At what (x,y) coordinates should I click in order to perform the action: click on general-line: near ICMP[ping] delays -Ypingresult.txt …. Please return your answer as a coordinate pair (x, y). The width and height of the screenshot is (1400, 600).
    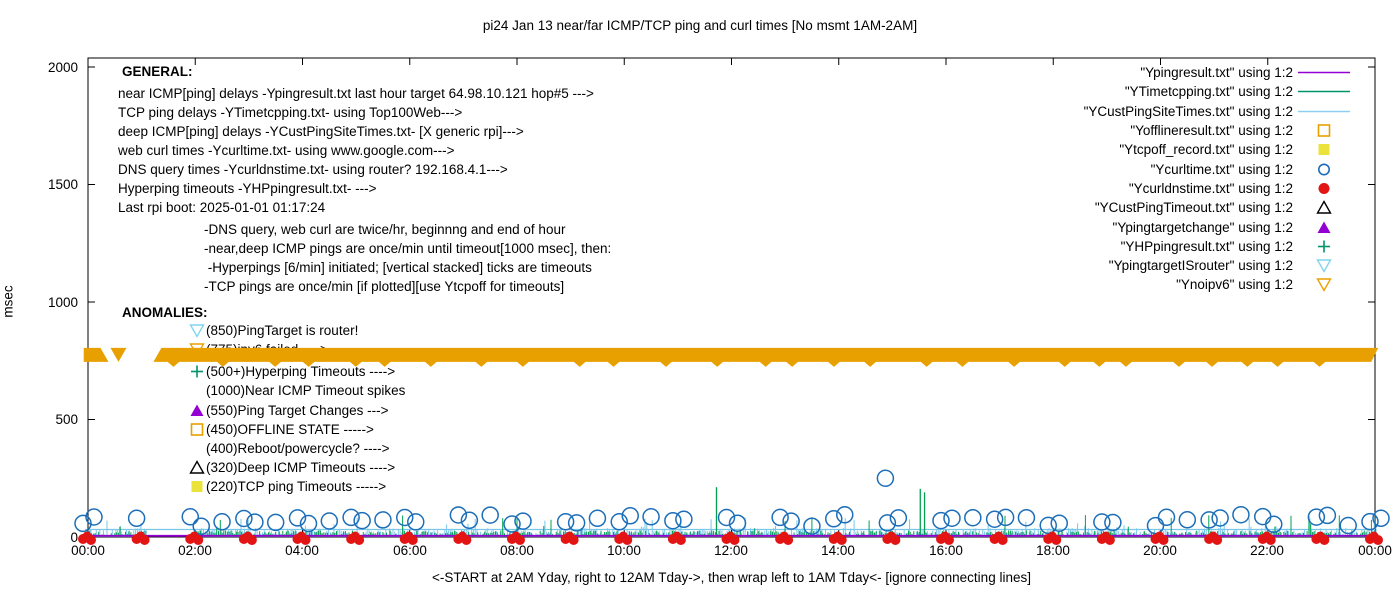
    Looking at the image, I should click on (356, 93).